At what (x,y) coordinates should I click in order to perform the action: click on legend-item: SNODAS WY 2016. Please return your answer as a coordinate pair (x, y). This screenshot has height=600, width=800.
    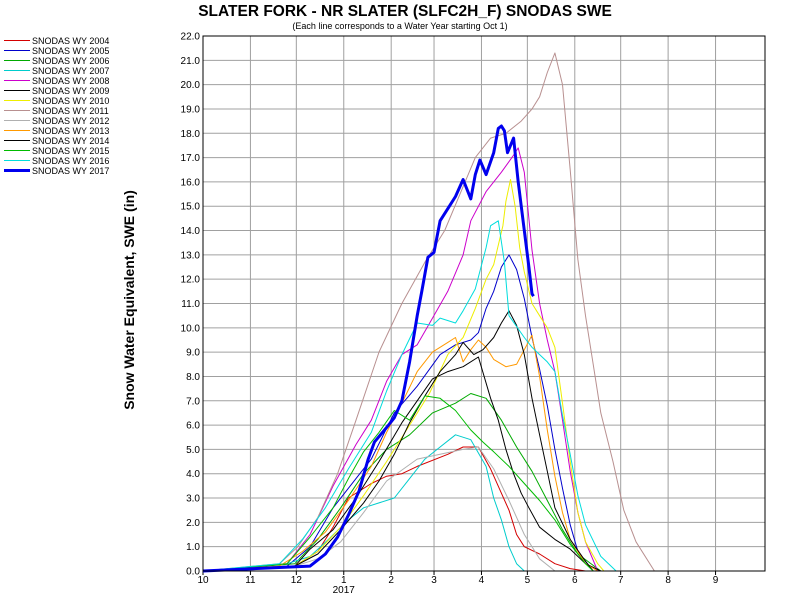
    Looking at the image, I should click on (79, 161).